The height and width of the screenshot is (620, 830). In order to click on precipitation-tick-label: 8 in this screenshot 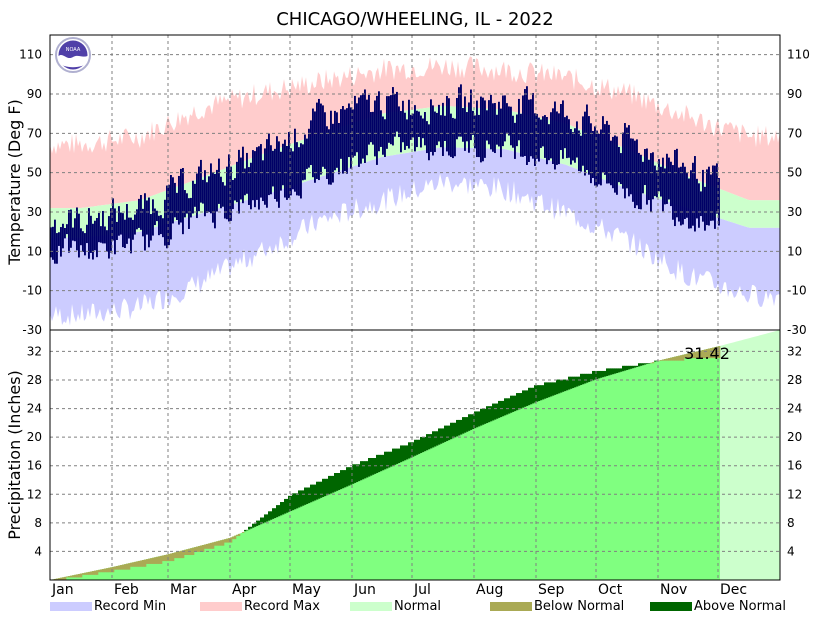, I will do `click(38, 523)`.